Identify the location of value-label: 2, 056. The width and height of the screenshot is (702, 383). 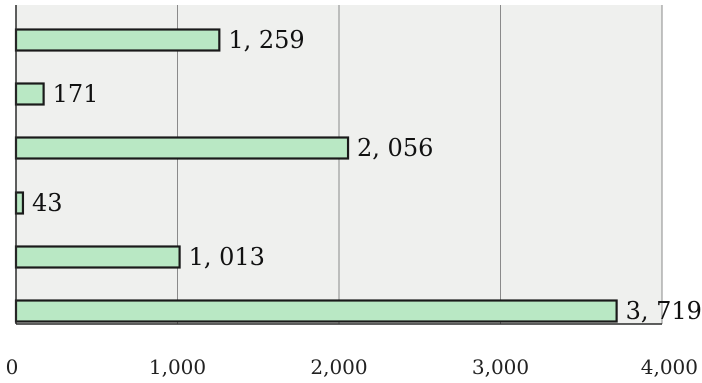
(395, 148).